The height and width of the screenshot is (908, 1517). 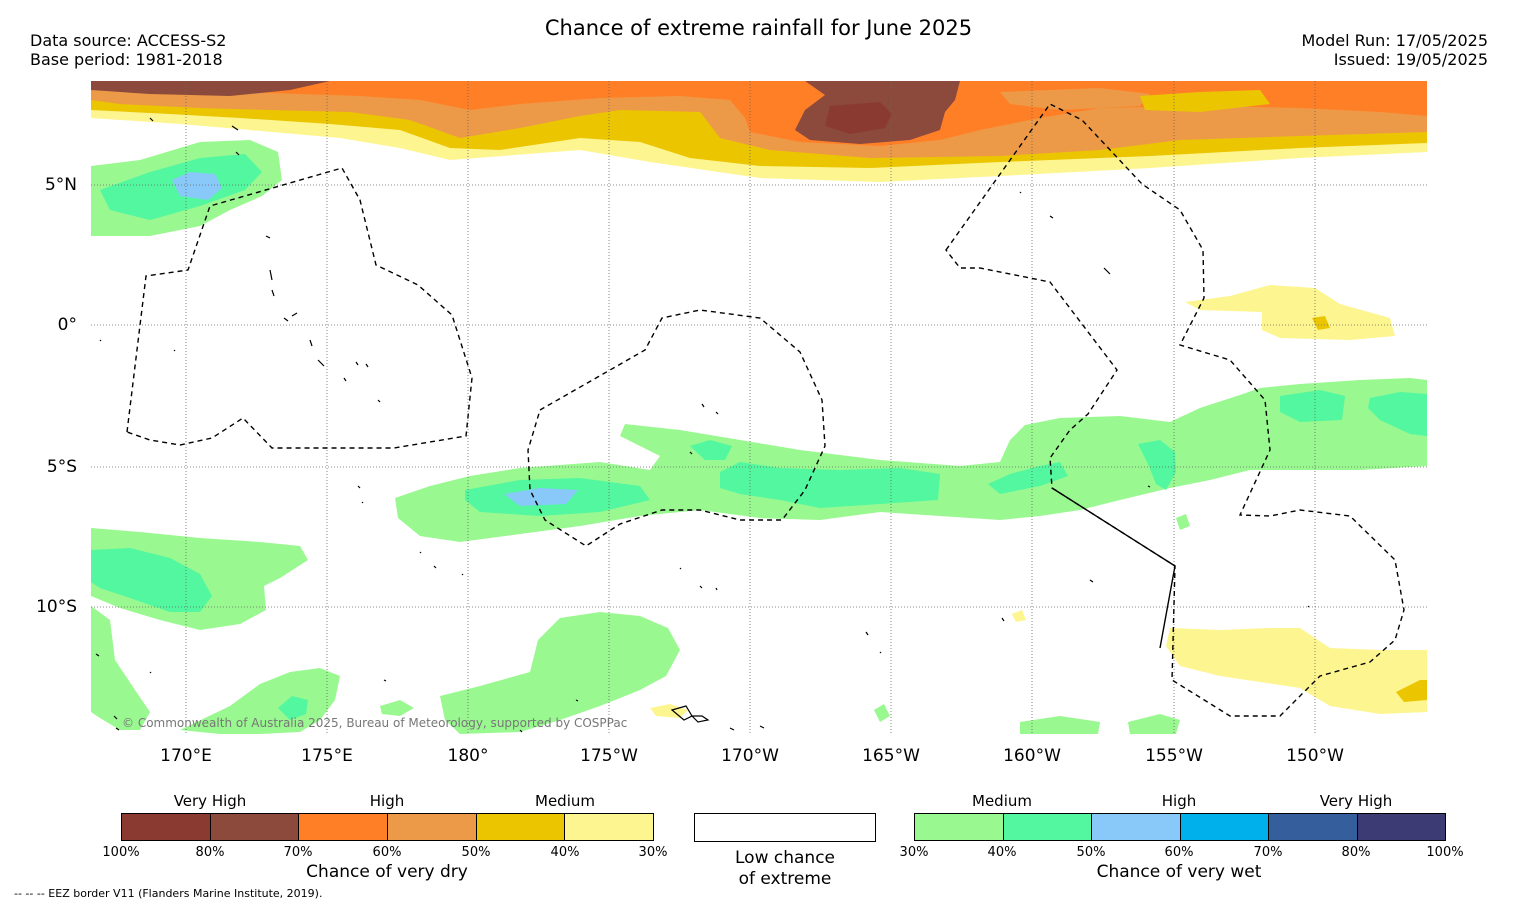 What do you see at coordinates (1315, 756) in the screenshot?
I see `lon-label-150w: 150°W` at bounding box center [1315, 756].